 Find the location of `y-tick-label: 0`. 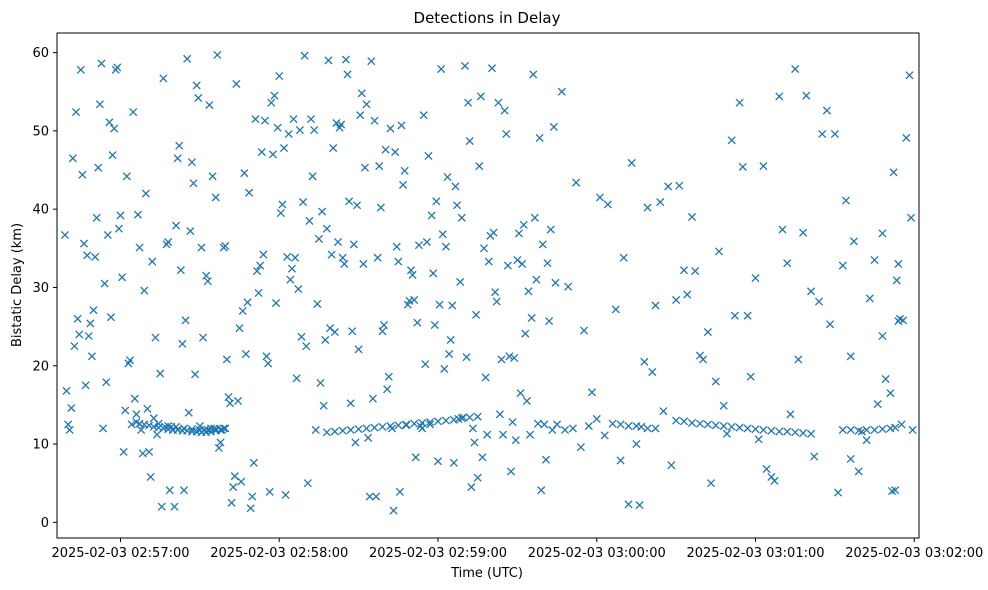

y-tick-label: 0 is located at coordinates (45, 523).